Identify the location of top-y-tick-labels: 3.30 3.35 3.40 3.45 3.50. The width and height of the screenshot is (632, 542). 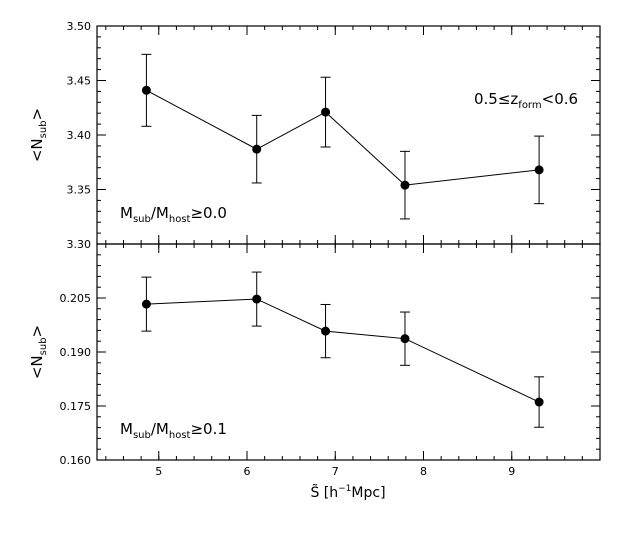
(79, 135).